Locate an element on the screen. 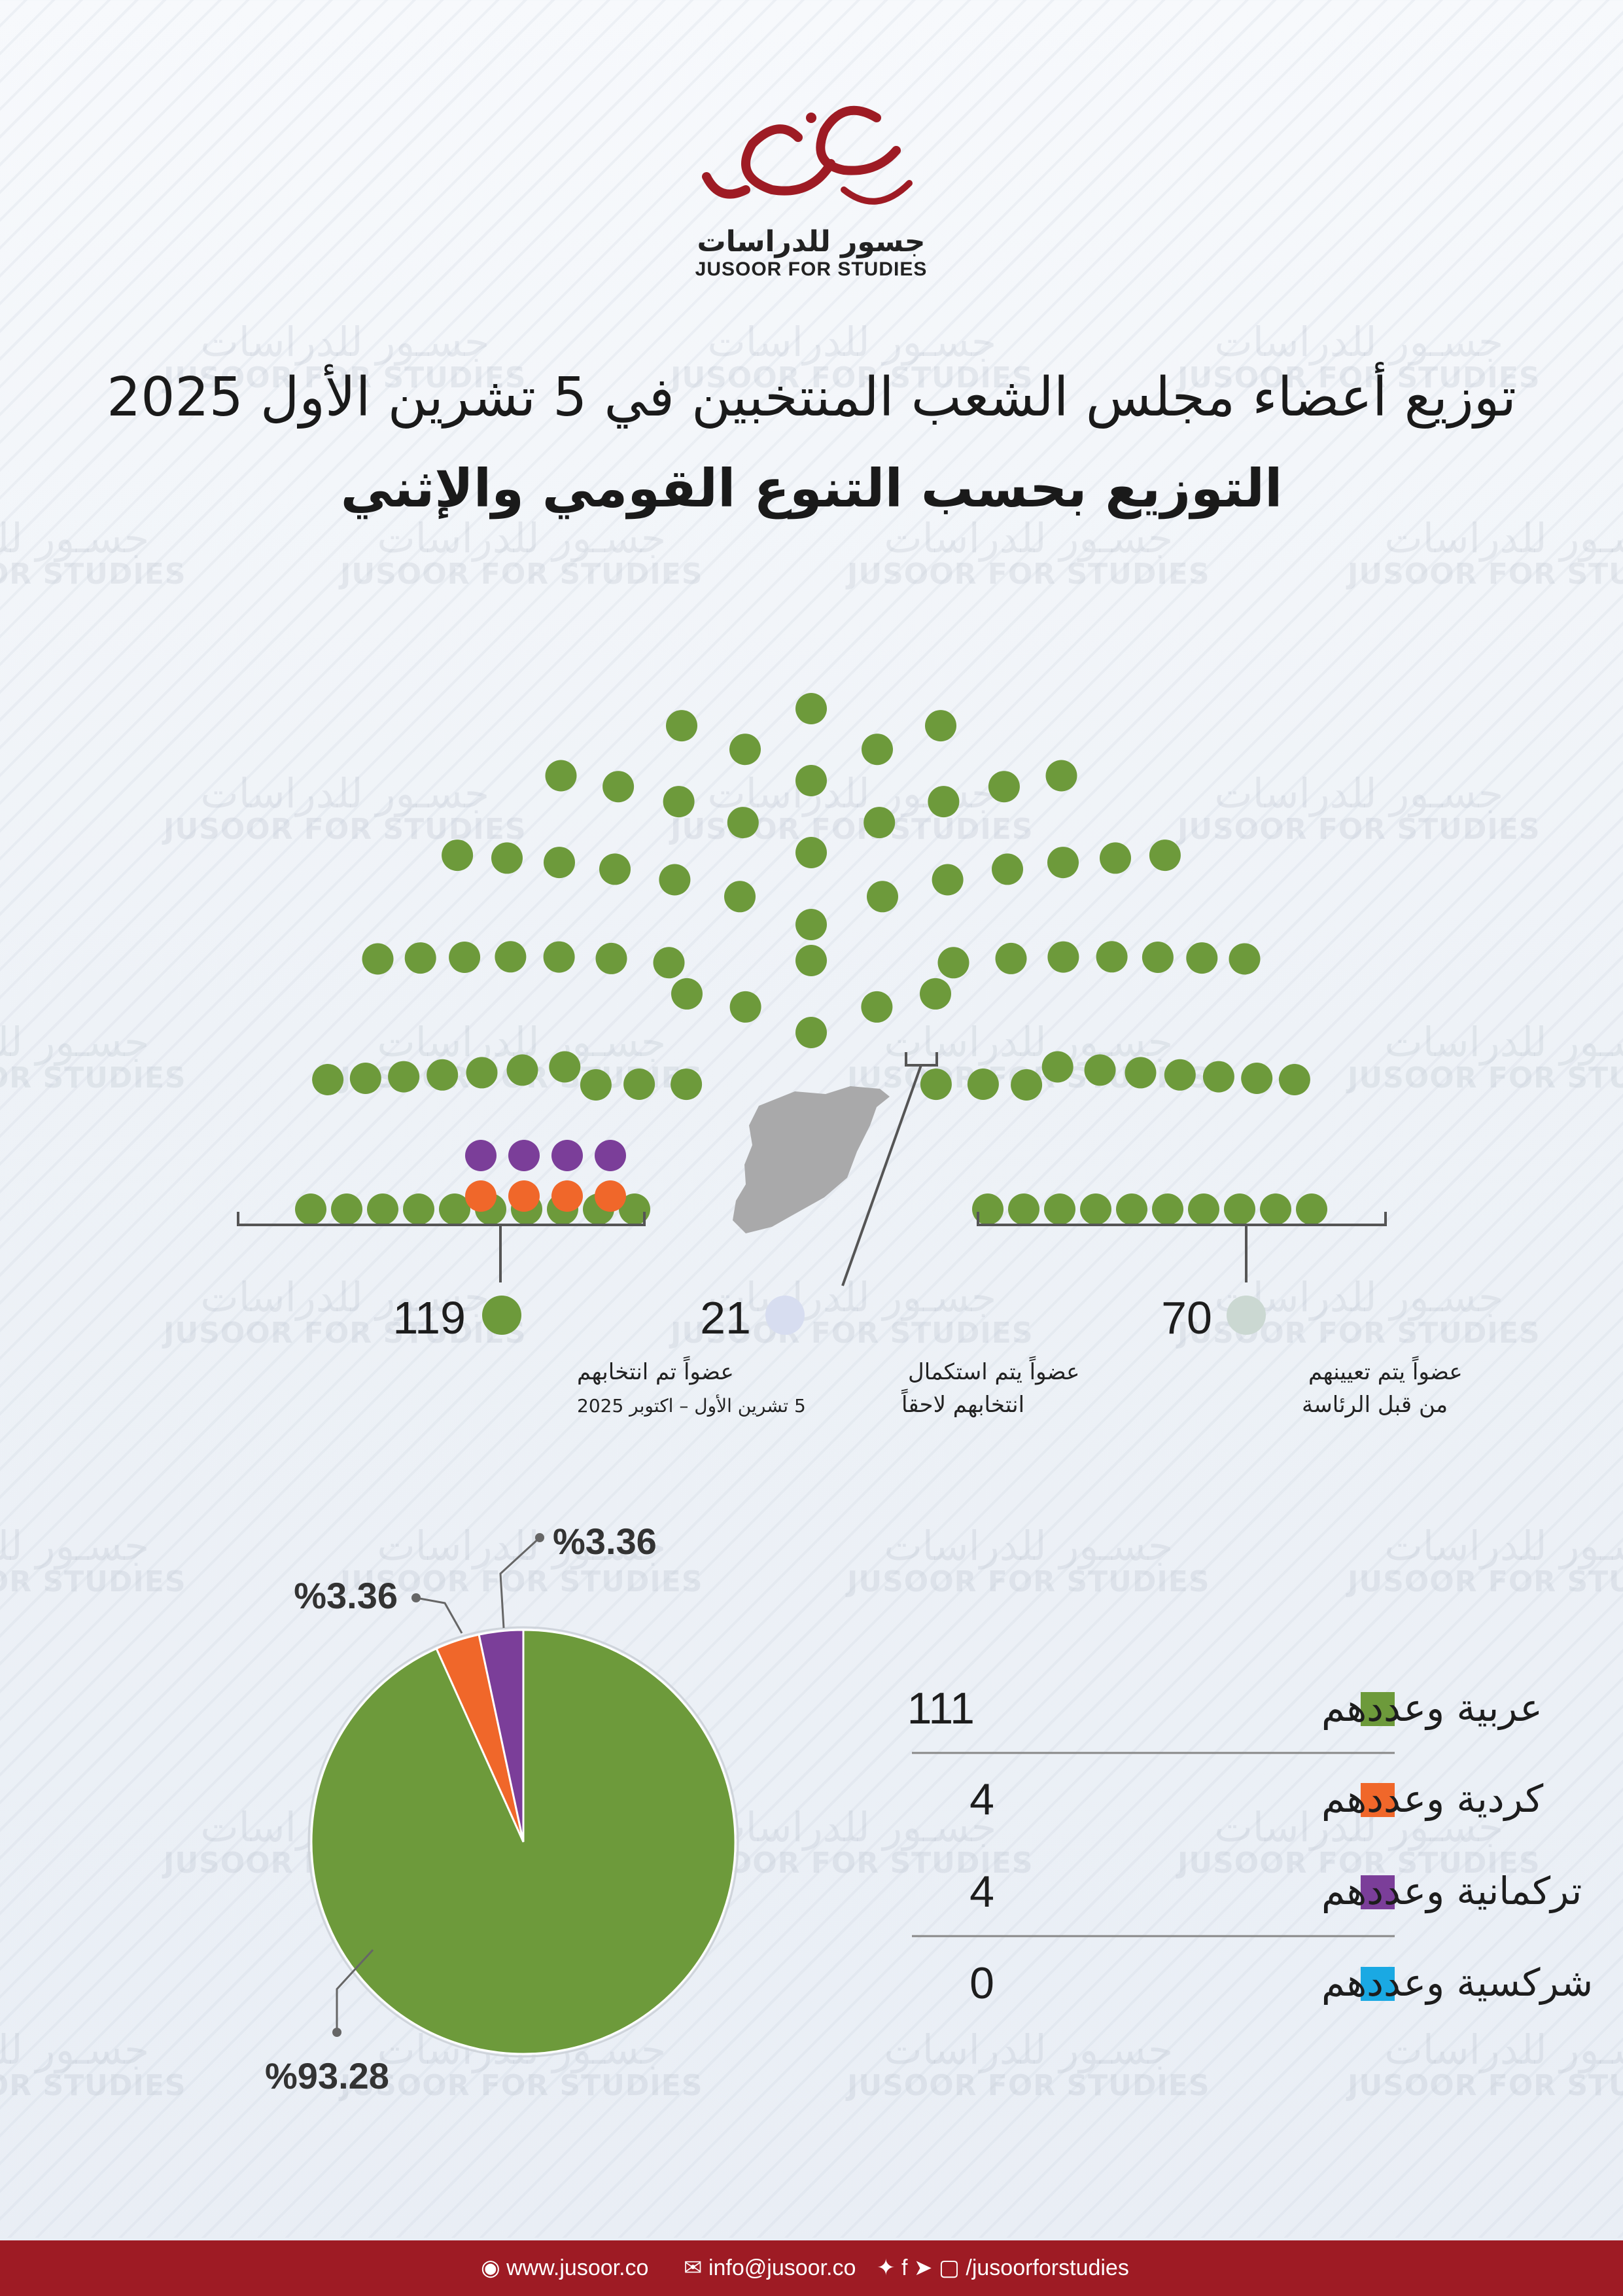  parliament-seats is located at coordinates (811, 959).